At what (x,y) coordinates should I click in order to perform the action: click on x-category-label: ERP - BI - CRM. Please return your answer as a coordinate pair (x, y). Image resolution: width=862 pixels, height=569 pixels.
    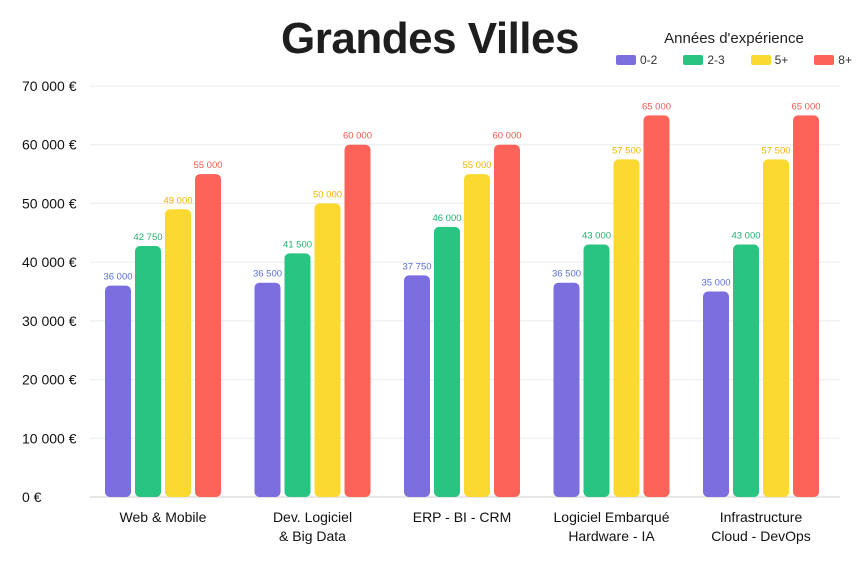
    Looking at the image, I should click on (462, 517).